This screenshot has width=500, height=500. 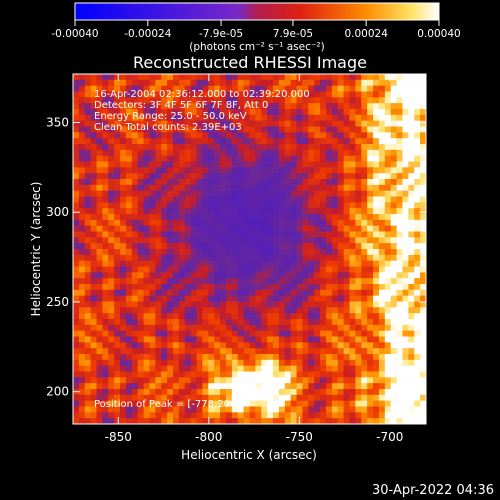 I want to click on y-tick-label: 200, so click(x=57, y=392).